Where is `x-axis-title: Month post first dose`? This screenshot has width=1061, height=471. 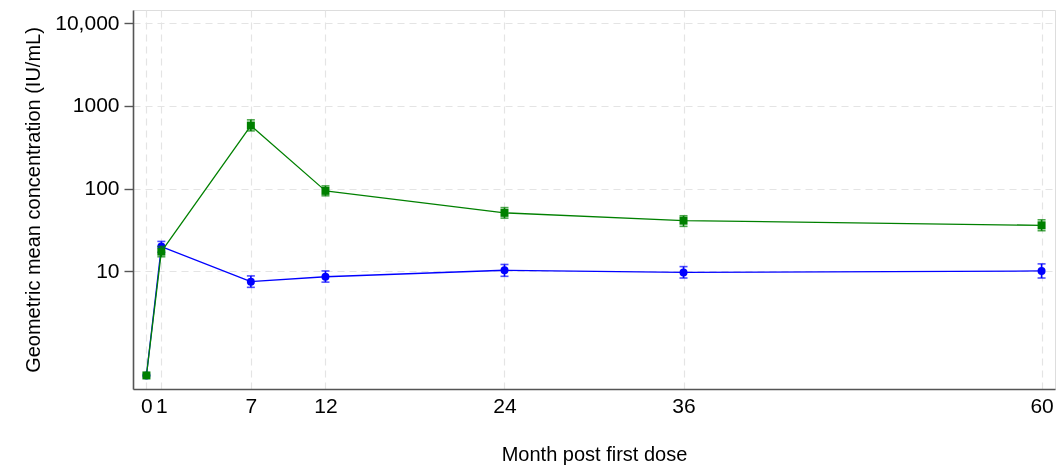
x-axis-title: Month post first dose is located at coordinates (594, 453).